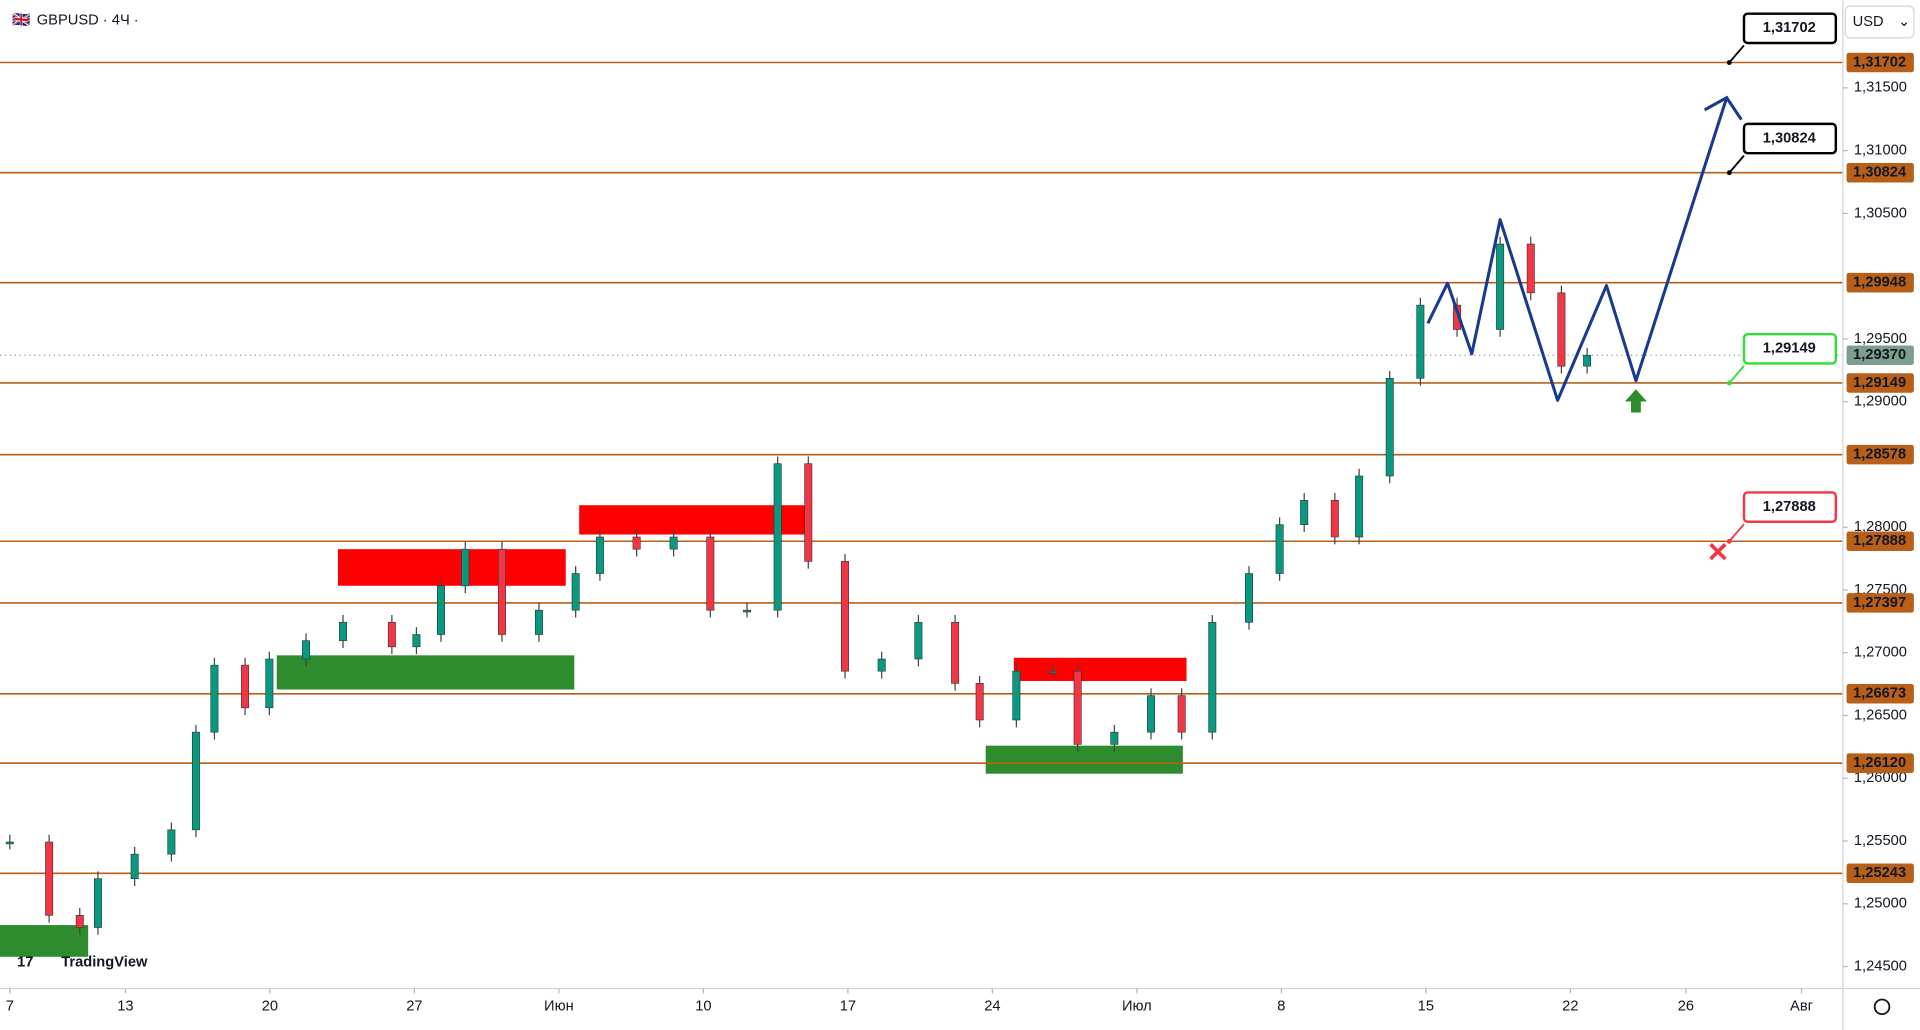  I want to click on x-tick-label: 10, so click(703, 1007).